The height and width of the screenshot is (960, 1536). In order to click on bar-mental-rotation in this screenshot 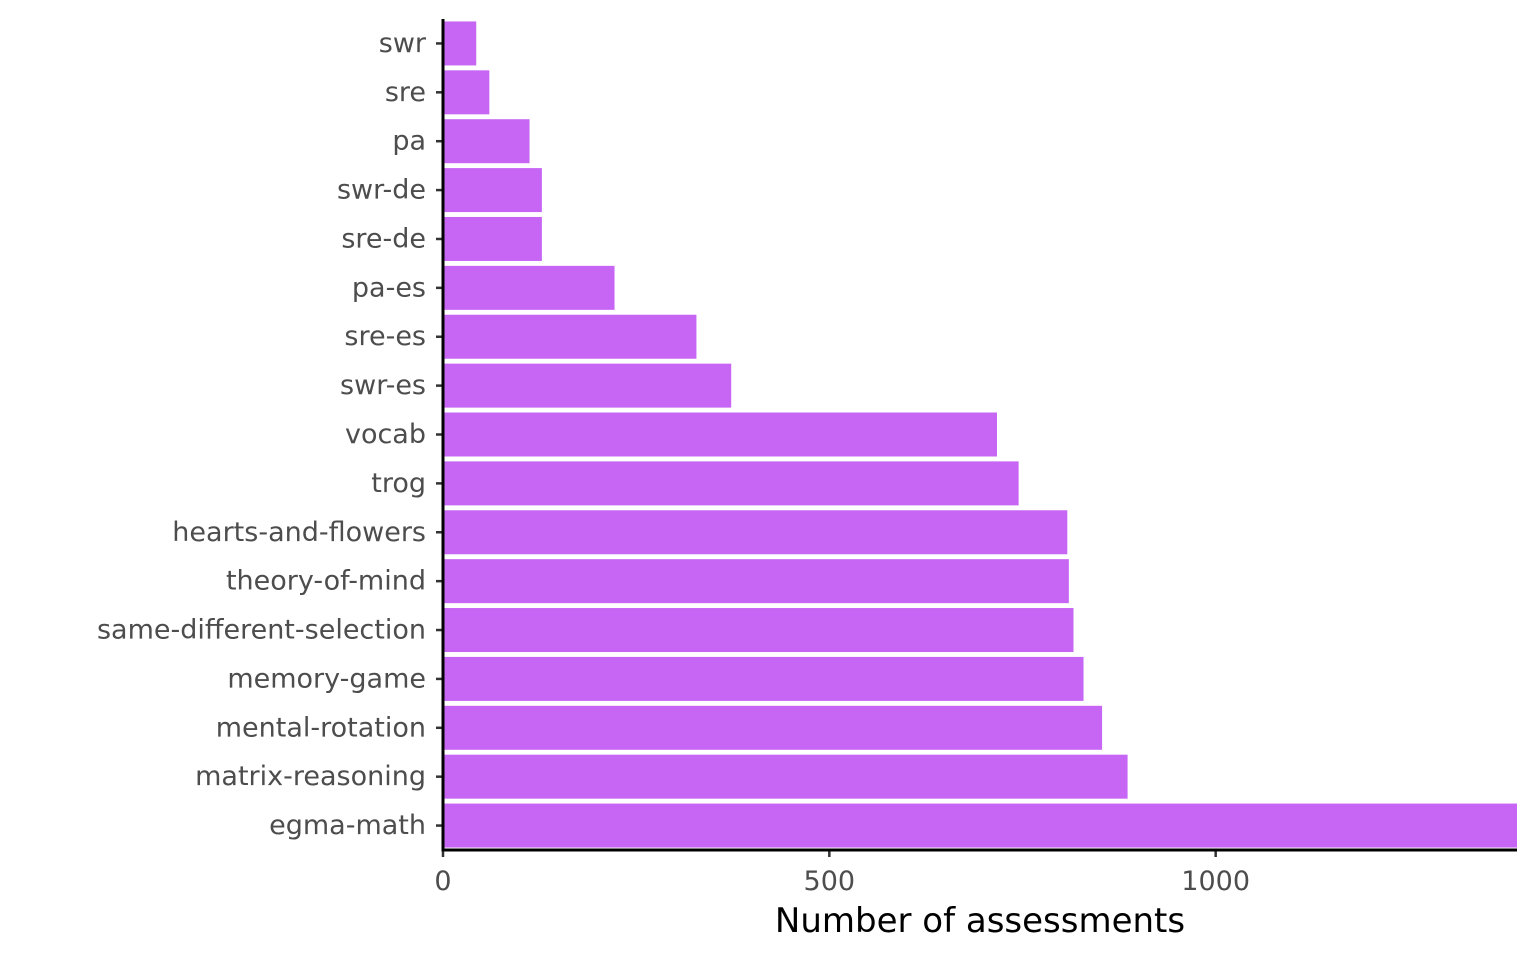, I will do `click(773, 727)`.